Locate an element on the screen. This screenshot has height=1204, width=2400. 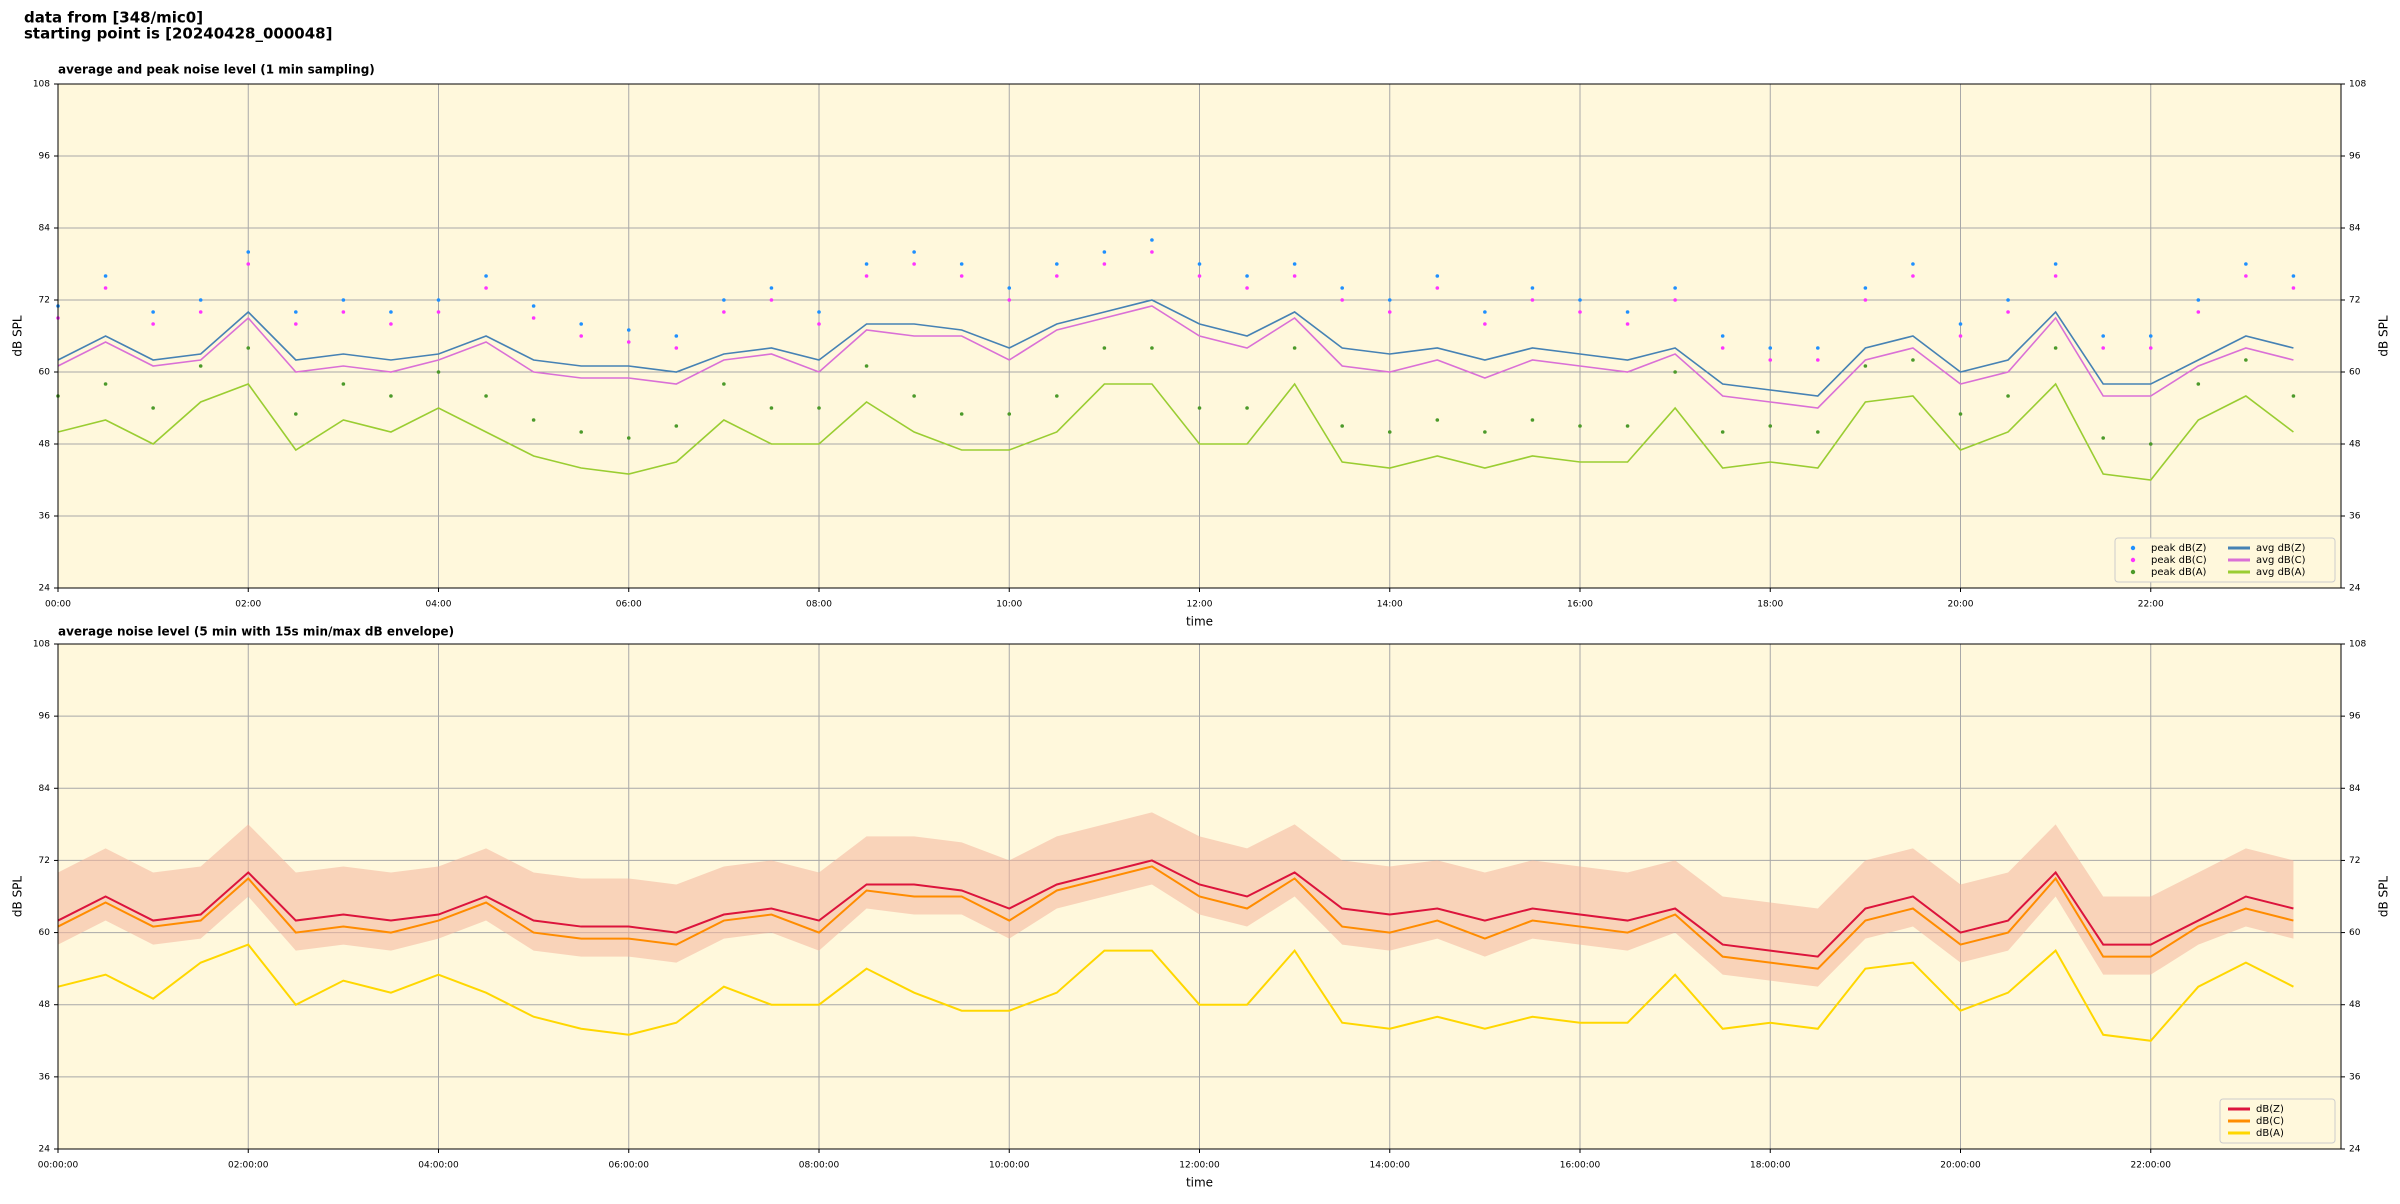
x-tick-label: 20:00:00 is located at coordinates (1960, 1166).